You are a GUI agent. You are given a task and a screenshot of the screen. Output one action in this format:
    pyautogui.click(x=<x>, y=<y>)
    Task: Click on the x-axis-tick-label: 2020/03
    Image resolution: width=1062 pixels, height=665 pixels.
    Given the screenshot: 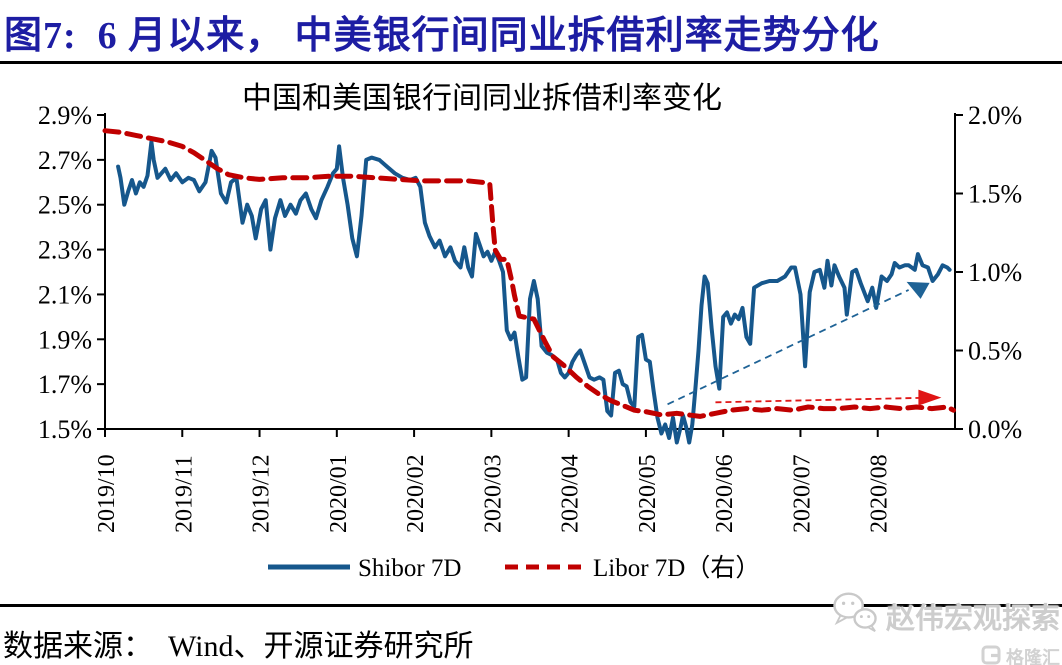 What is the action you would take?
    pyautogui.click(x=493, y=493)
    